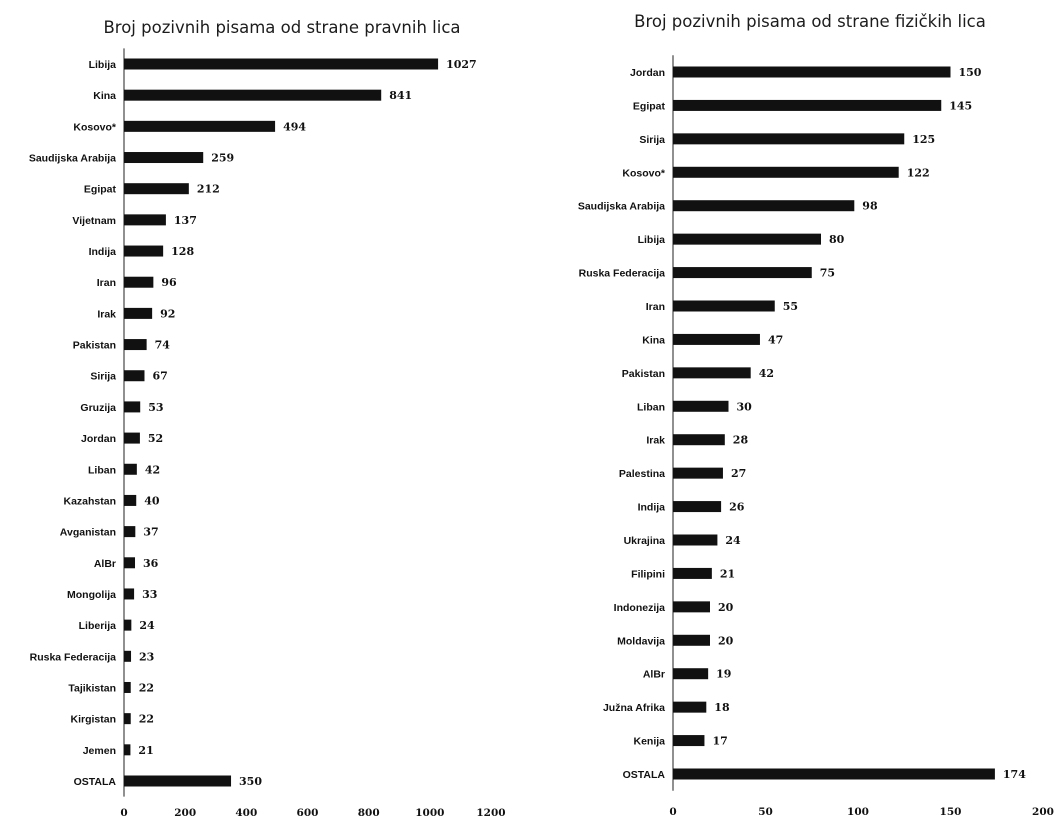 Image resolution: width=1057 pixels, height=820 pixels. What do you see at coordinates (222, 158) in the screenshot?
I see `data-label: 259` at bounding box center [222, 158].